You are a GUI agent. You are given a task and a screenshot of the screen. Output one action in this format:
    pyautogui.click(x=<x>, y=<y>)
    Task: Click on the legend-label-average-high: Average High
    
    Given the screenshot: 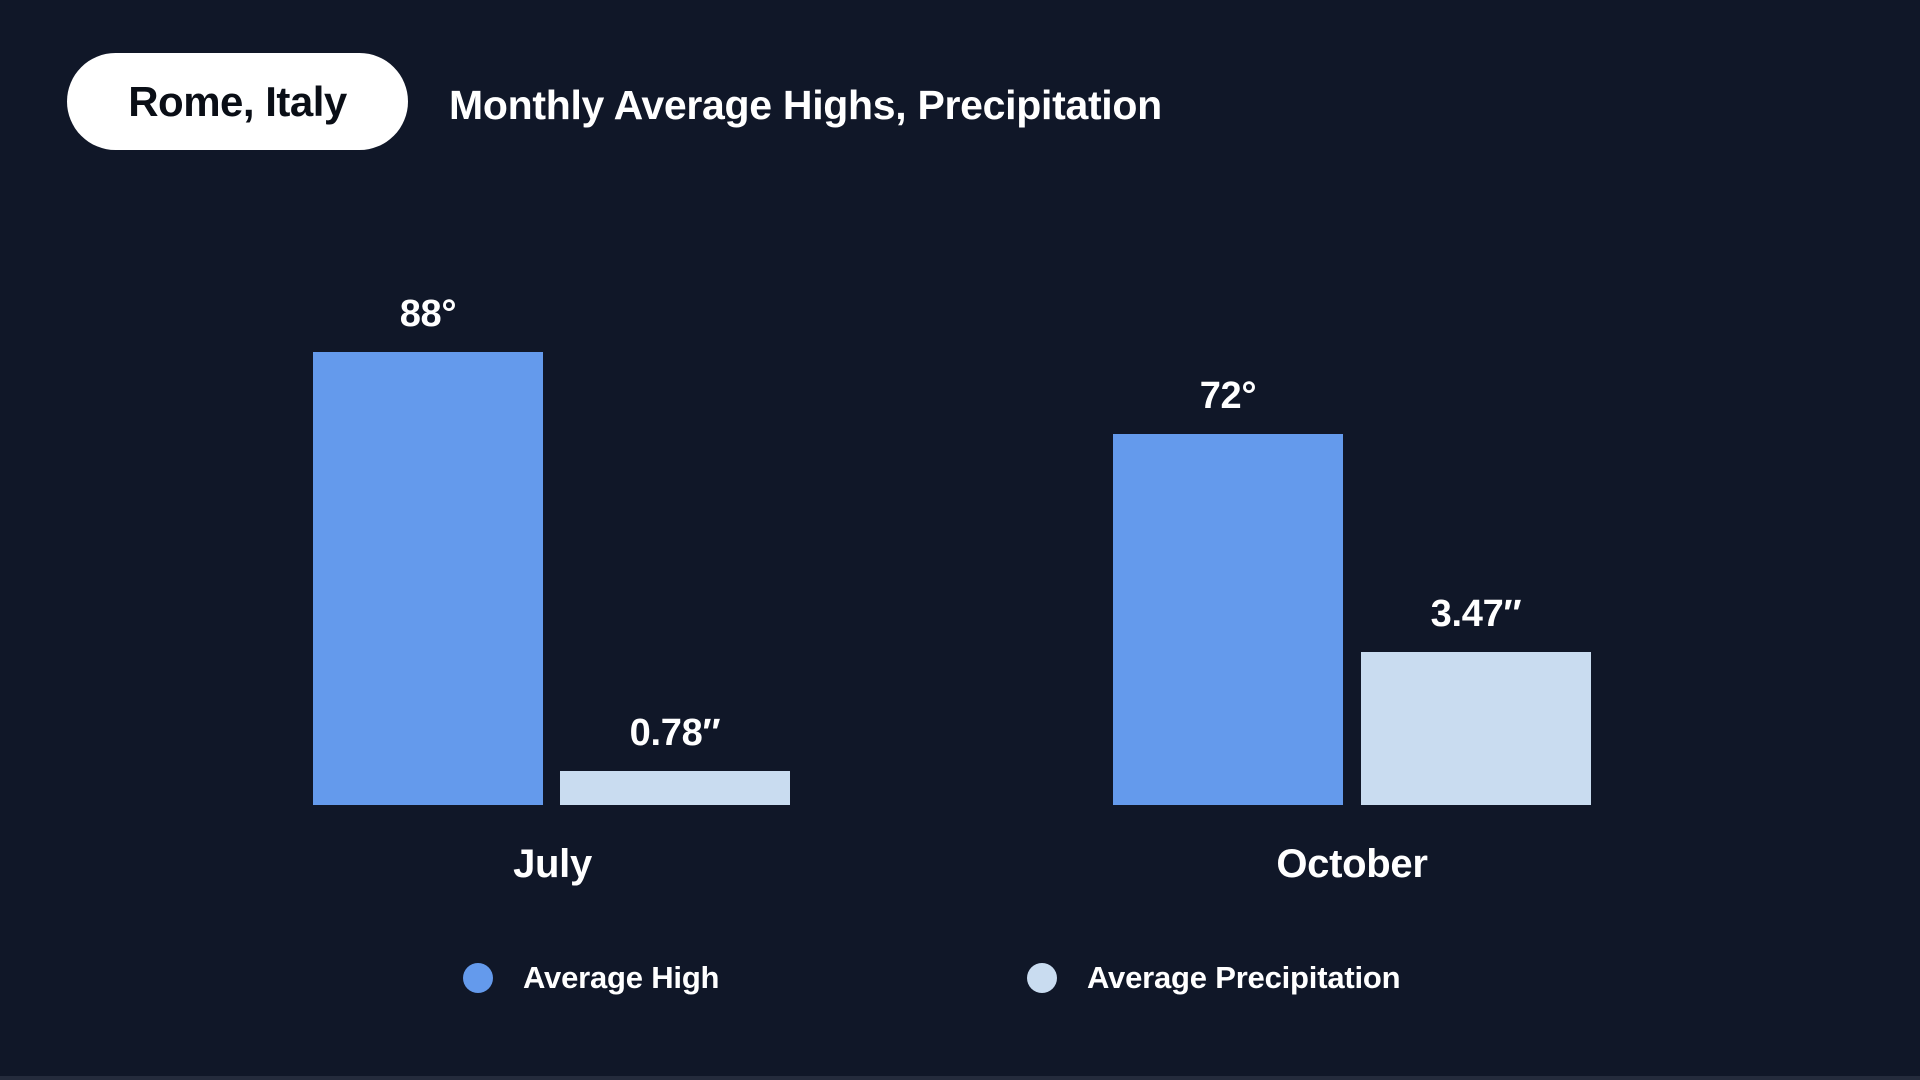 What is the action you would take?
    pyautogui.click(x=621, y=977)
    